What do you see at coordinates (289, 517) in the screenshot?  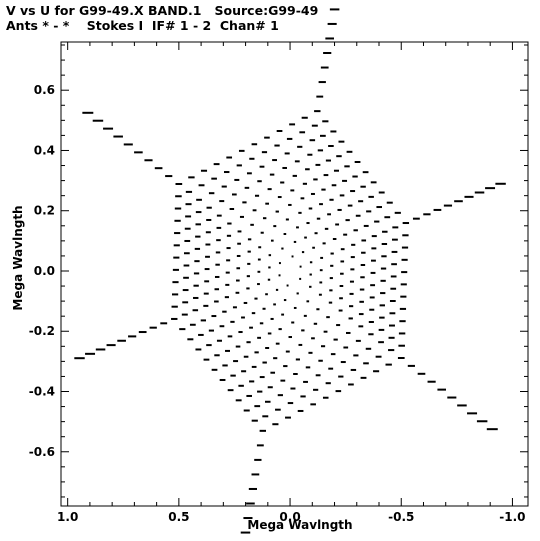 I see `x-tick-label: 0.0` at bounding box center [289, 517].